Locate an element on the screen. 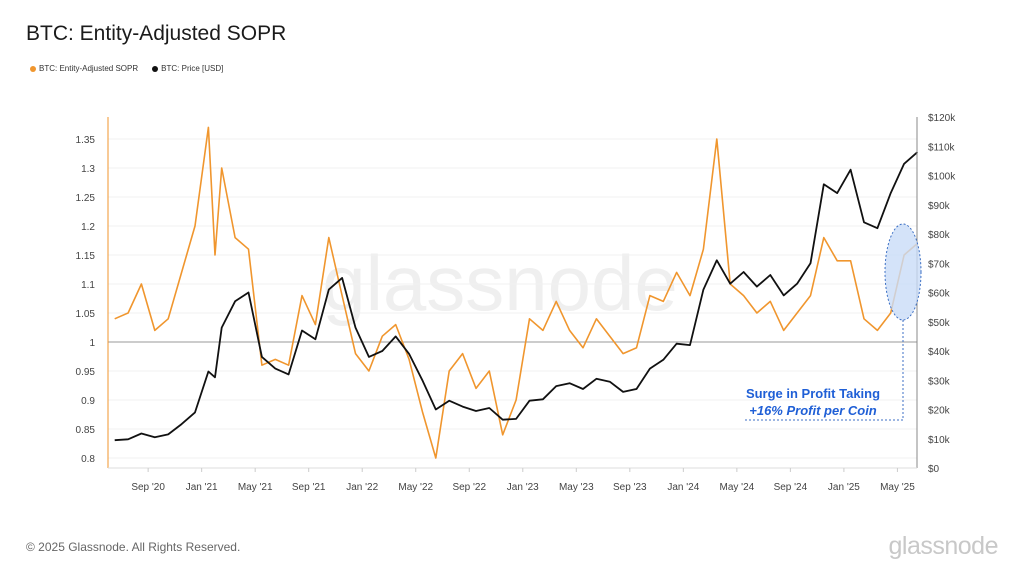 Image resolution: width=1024 pixels, height=577 pixels. x-tick-label: Jan '25 is located at coordinates (844, 487).